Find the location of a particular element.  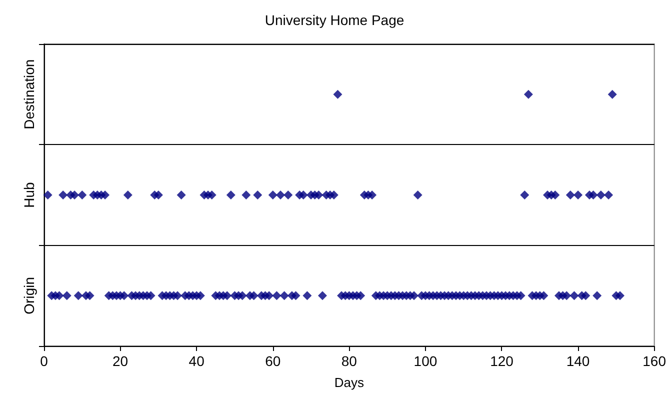

chart-title: University Home Page is located at coordinates (334, 20).